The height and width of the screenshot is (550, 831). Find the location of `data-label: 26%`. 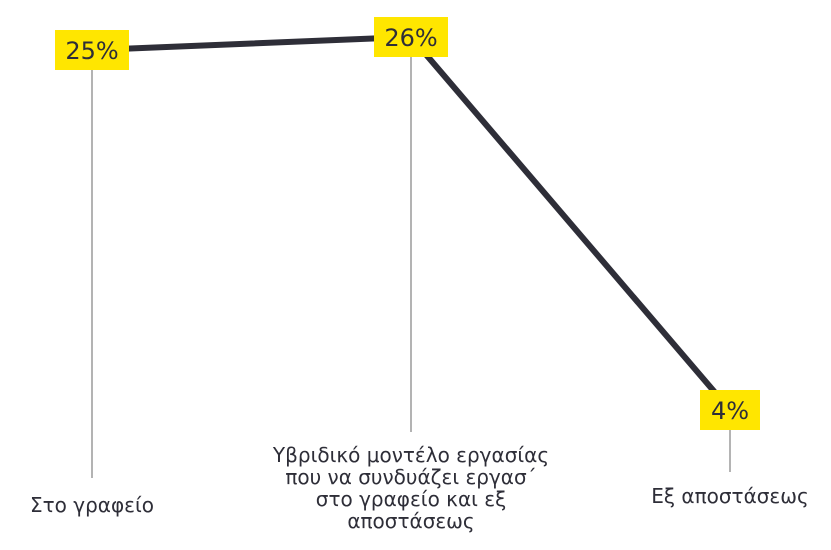

data-label: 26% is located at coordinates (411, 37).